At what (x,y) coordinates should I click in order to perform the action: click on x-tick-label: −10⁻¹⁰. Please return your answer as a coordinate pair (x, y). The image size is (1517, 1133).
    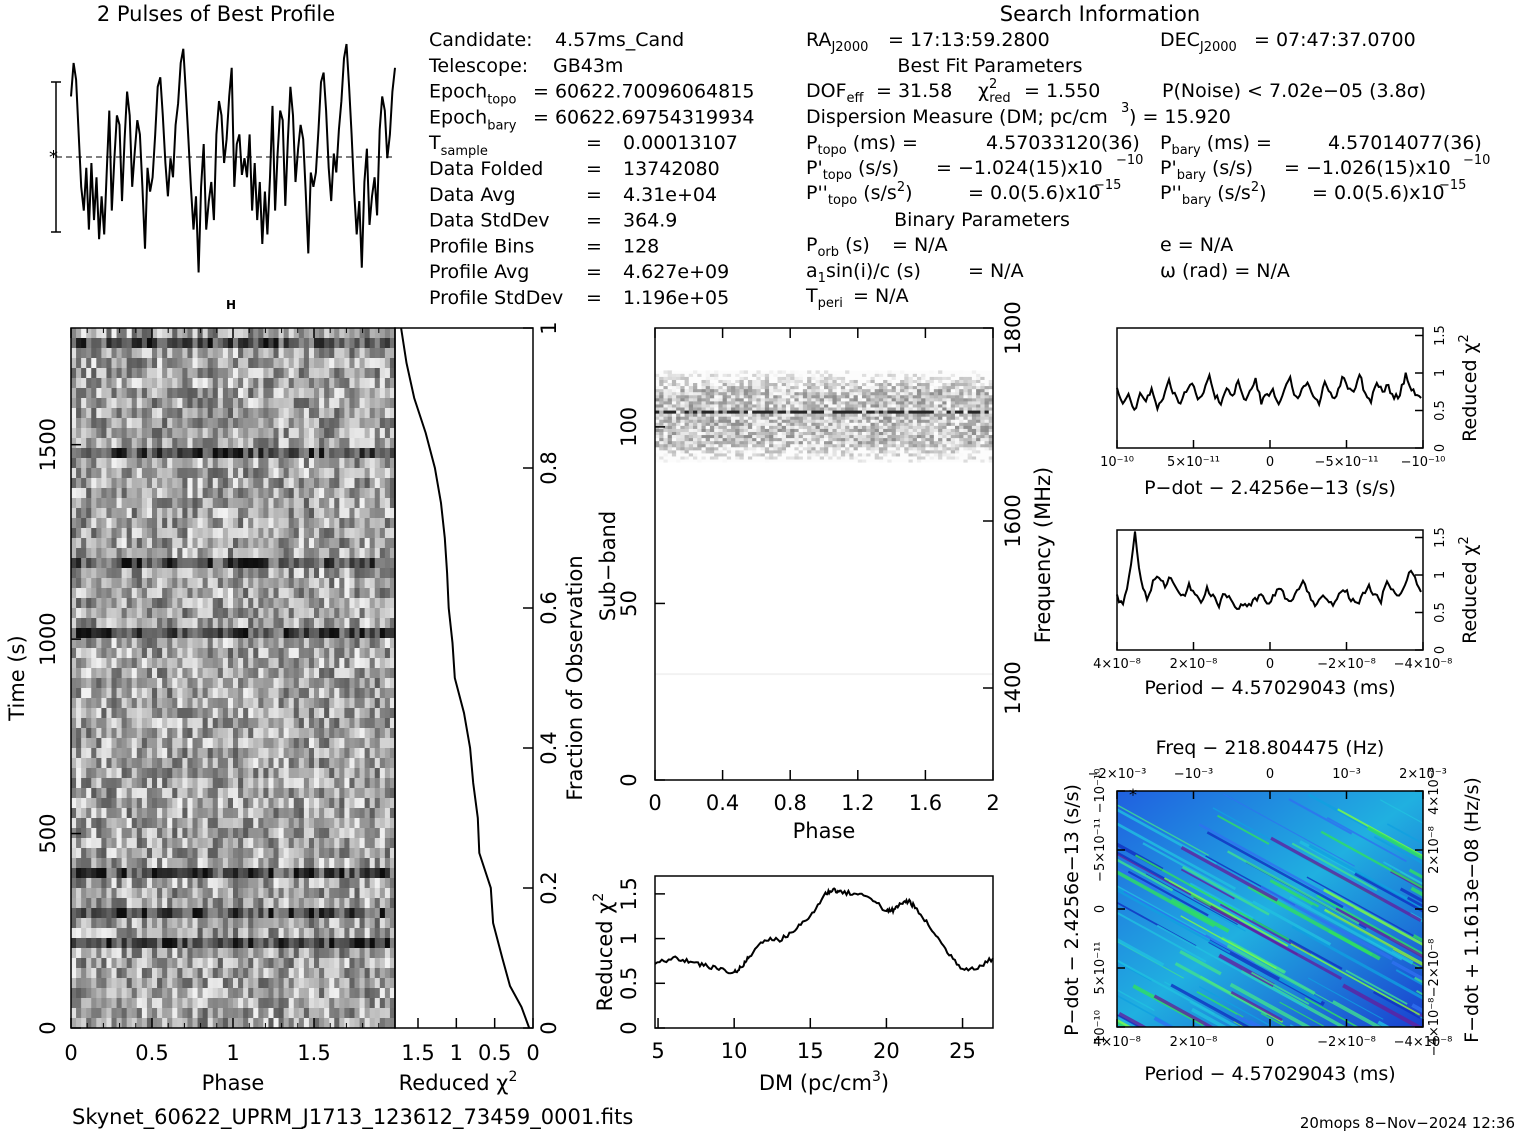
    Looking at the image, I should click on (1423, 462).